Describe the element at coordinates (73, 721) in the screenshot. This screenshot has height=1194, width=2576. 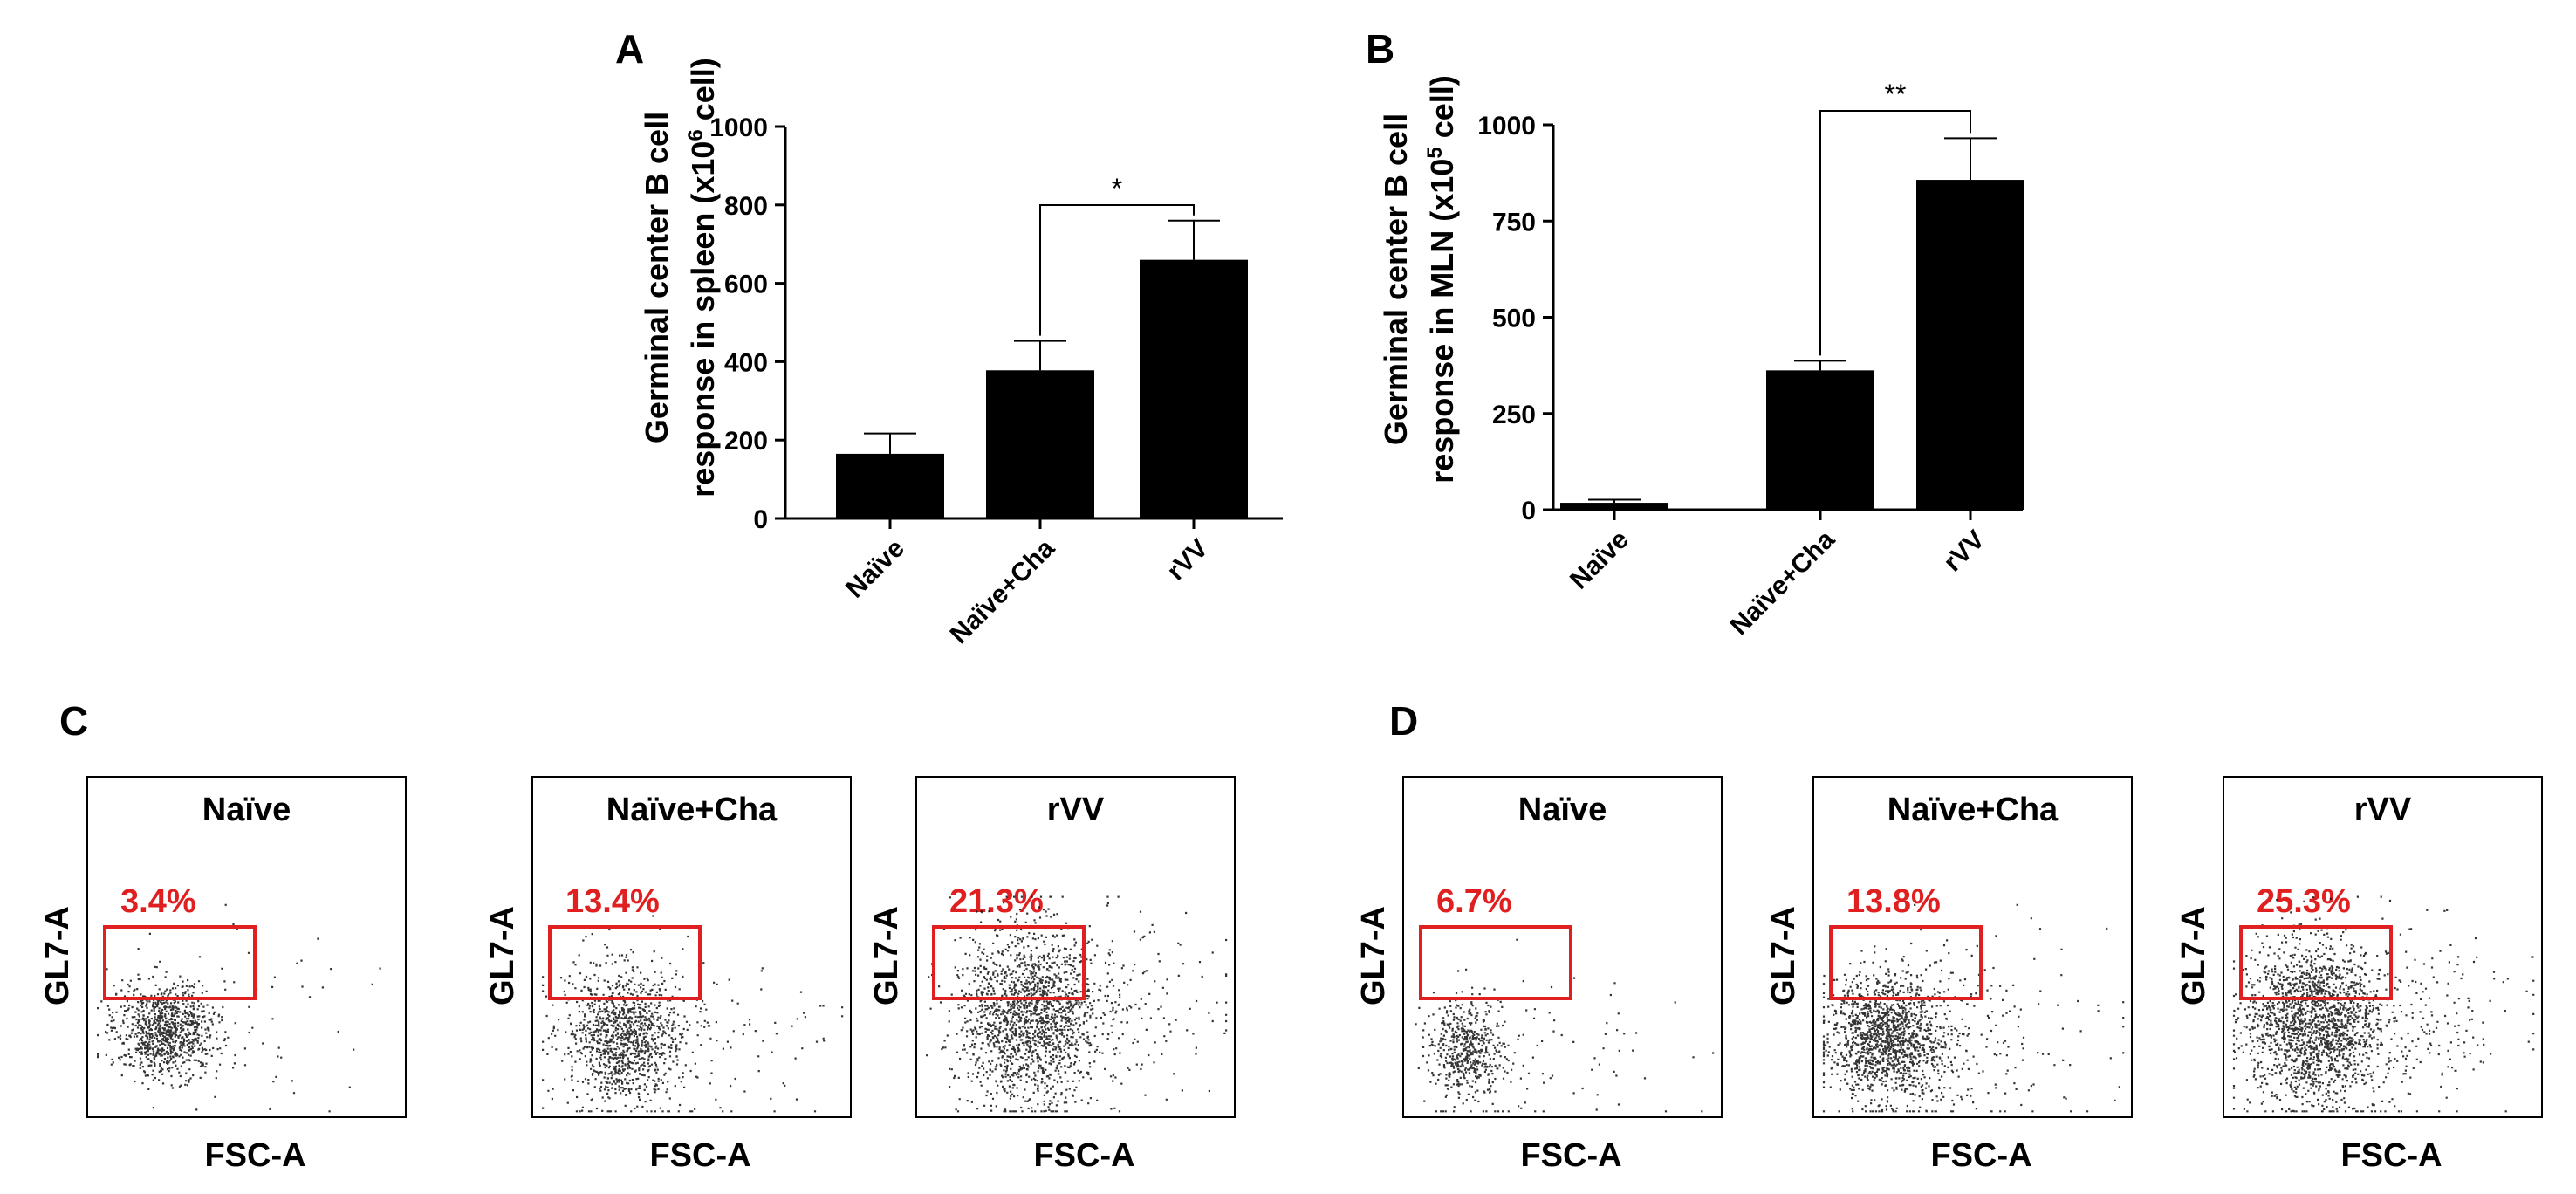
I see `panel-label-c: C` at that location.